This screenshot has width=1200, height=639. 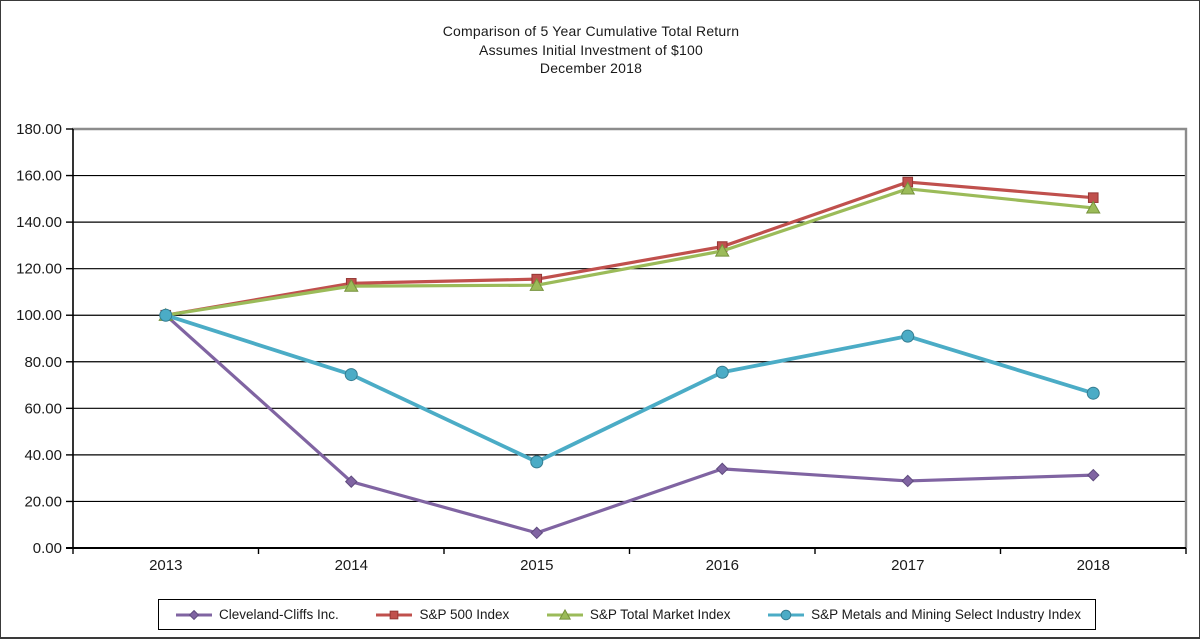 I want to click on chart-title-line-2: Assumes Initial Investment of $100, so click(x=591, y=49).